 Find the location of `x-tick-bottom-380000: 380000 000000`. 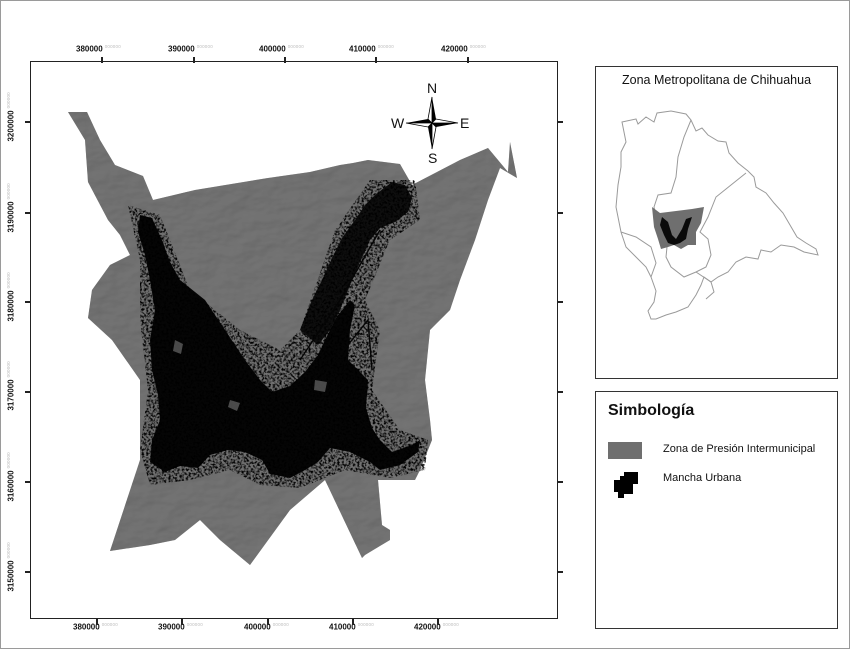

x-tick-bottom-380000: 380000 000000 is located at coordinates (95, 627).